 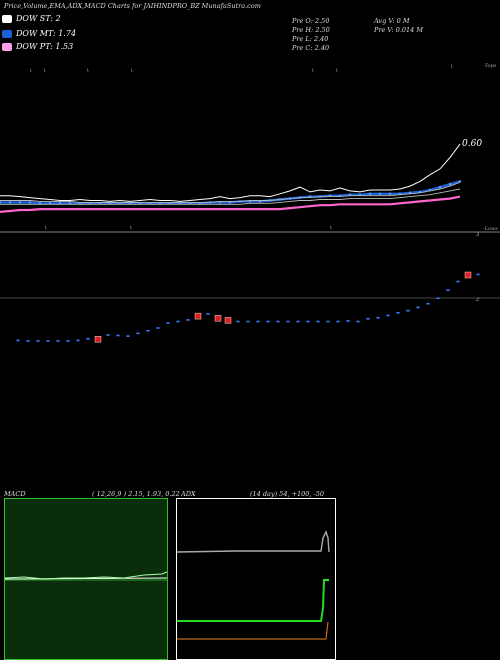 I want to click on plus-di-line, so click(x=253, y=600).